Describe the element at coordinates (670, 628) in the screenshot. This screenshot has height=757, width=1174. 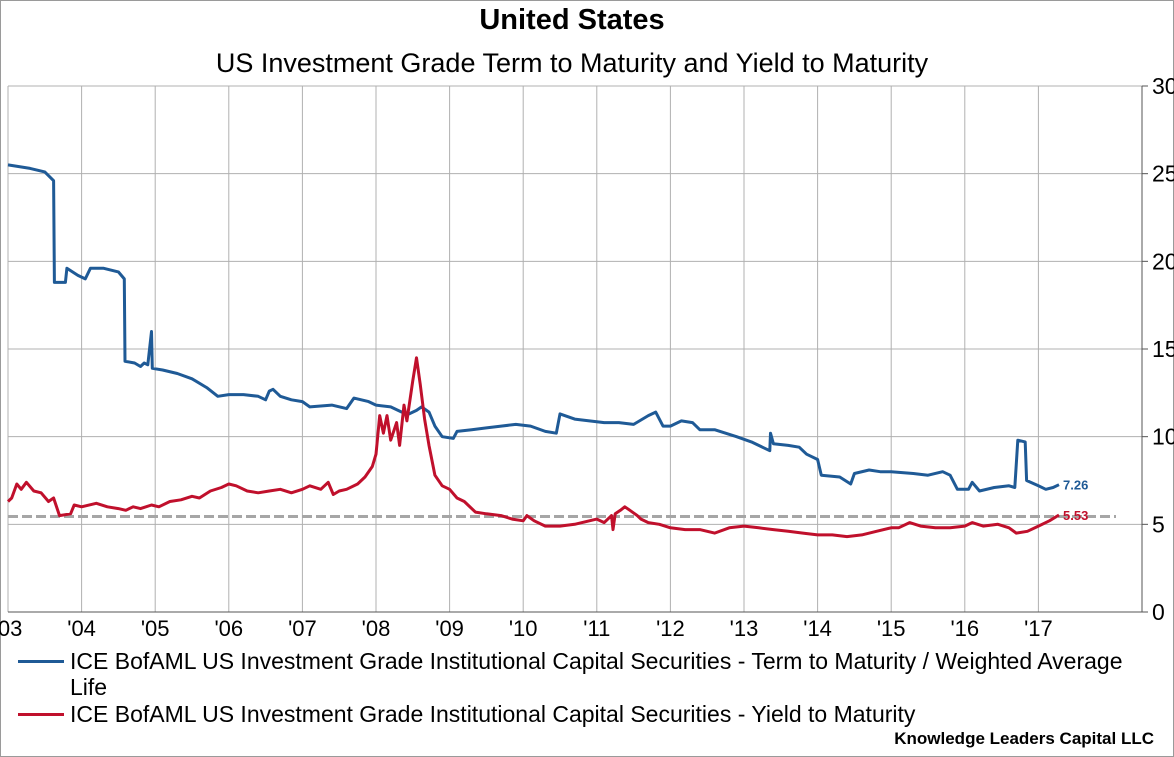
I see `x-tick-label: '12` at that location.